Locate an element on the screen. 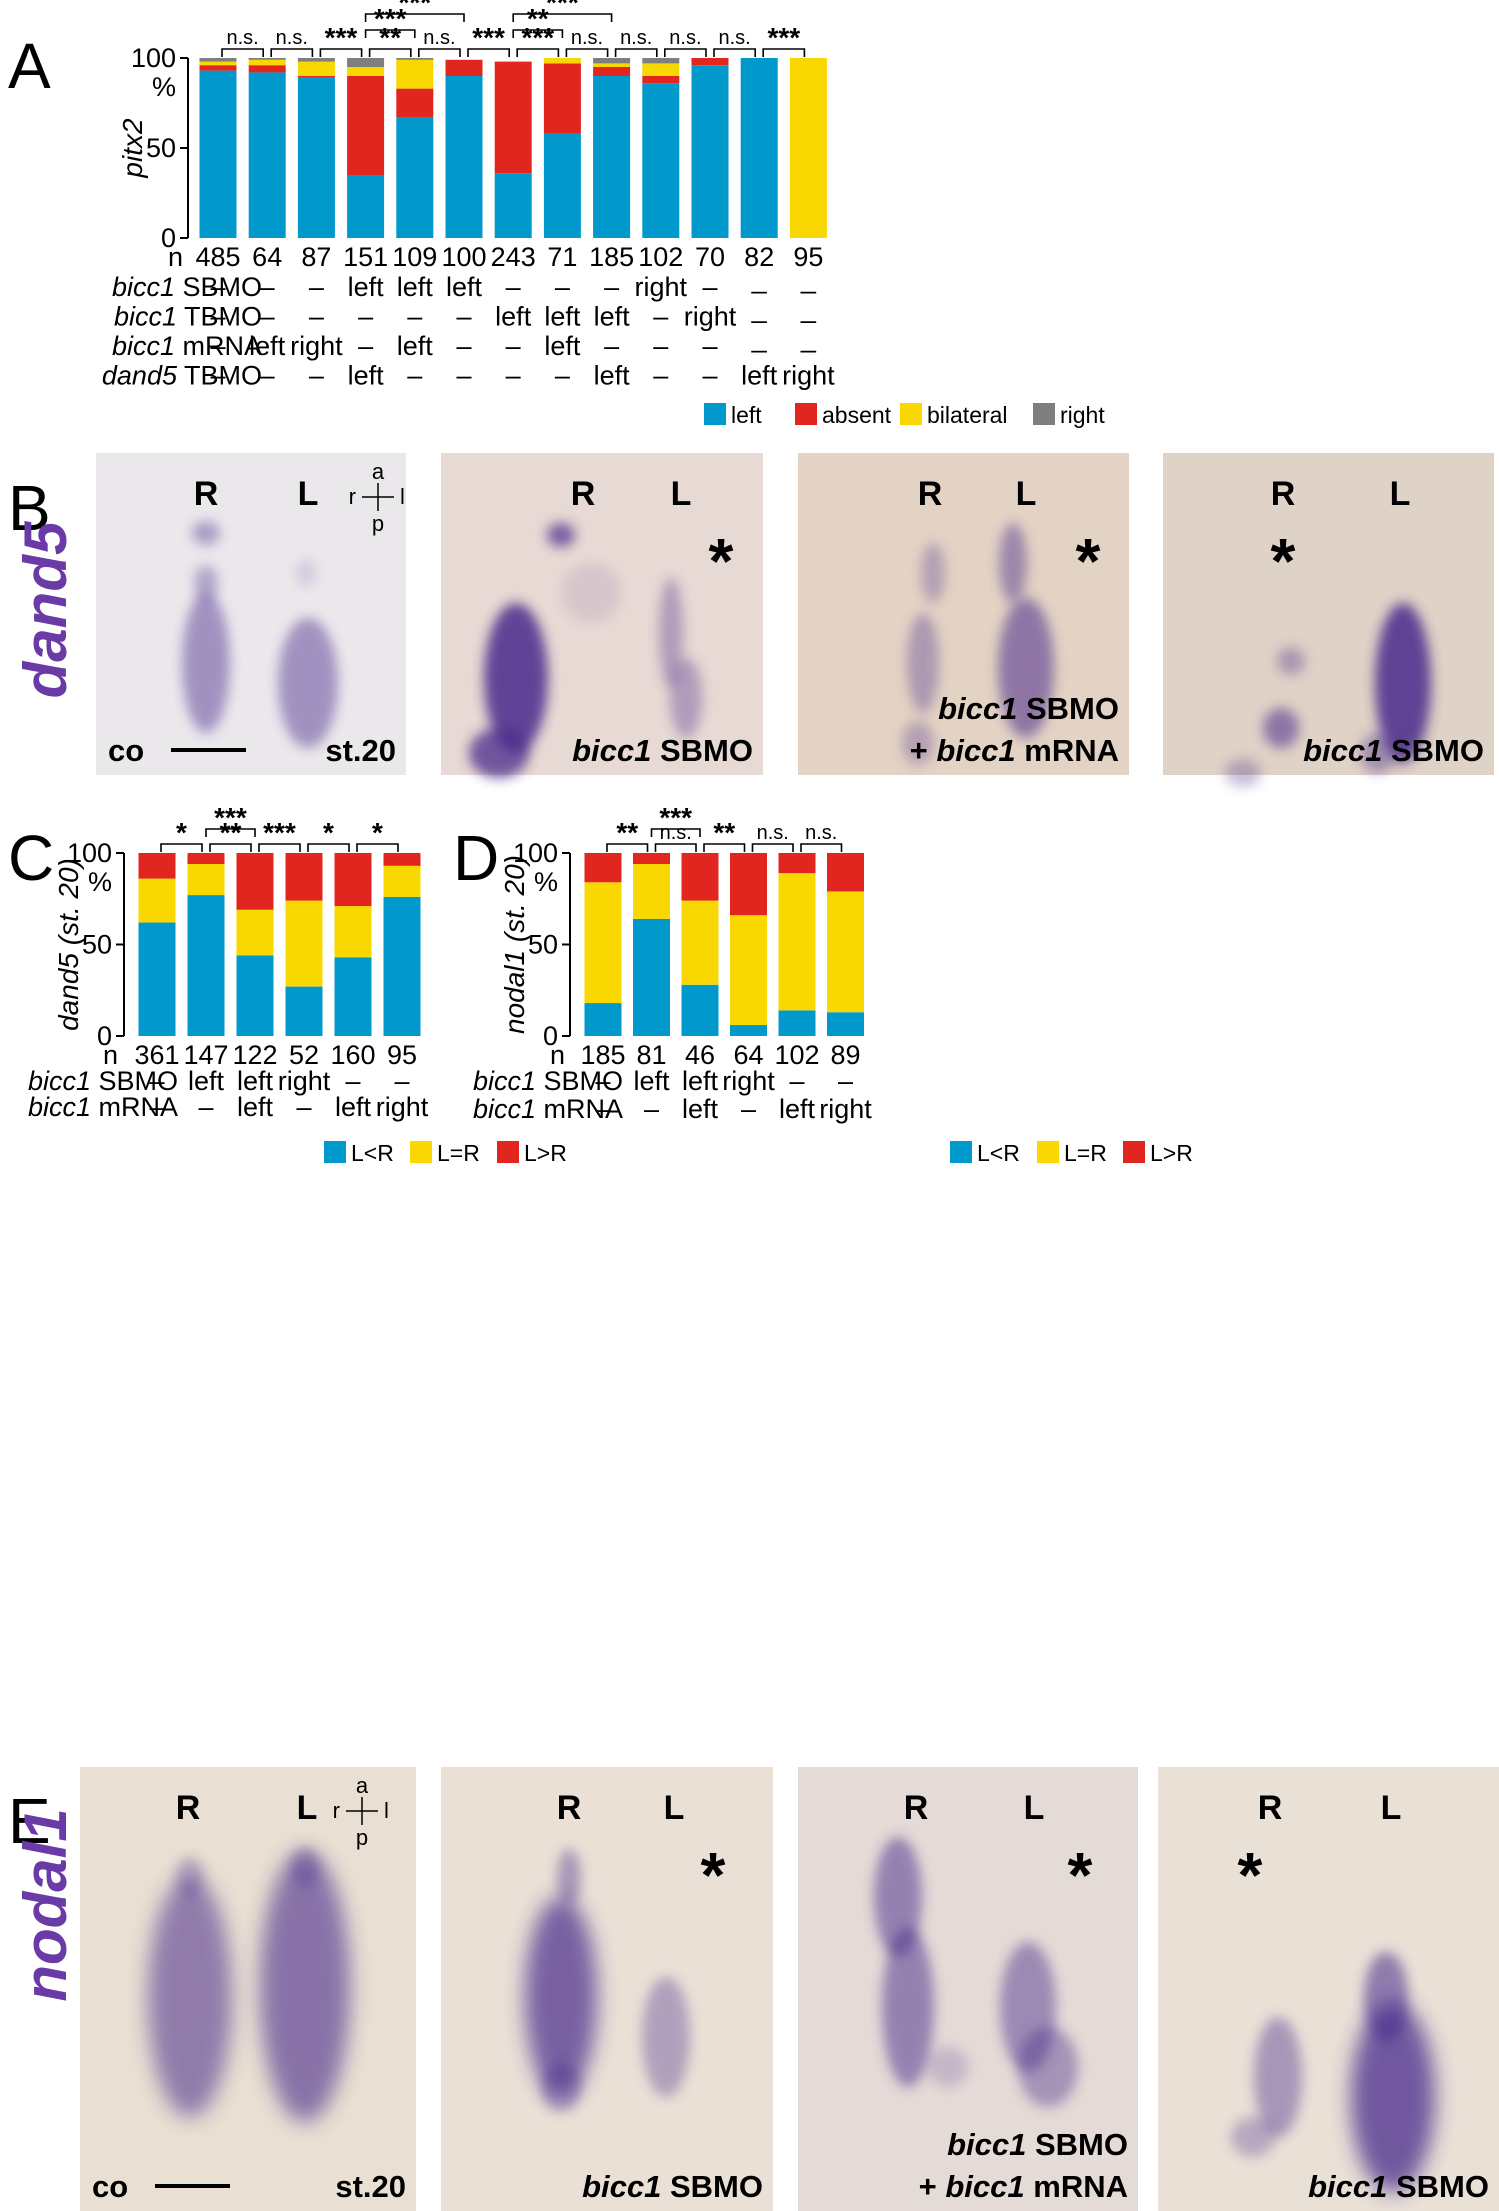  significance-label: * is located at coordinates (328, 832).